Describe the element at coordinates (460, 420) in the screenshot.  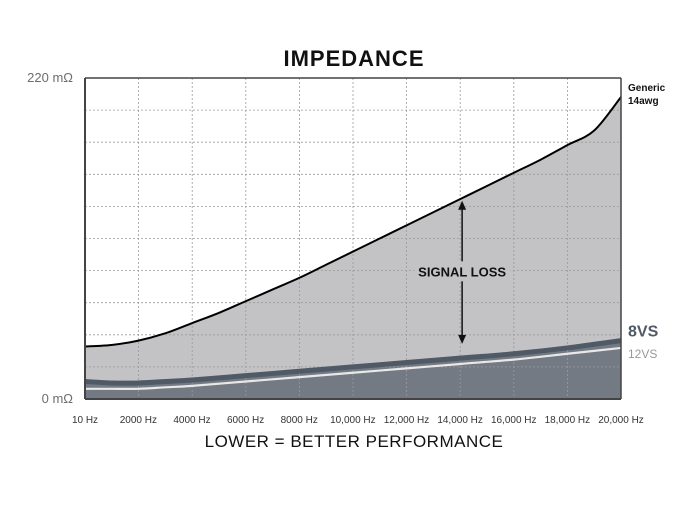
I see `x-tick-label: 14,000 Hz` at that location.